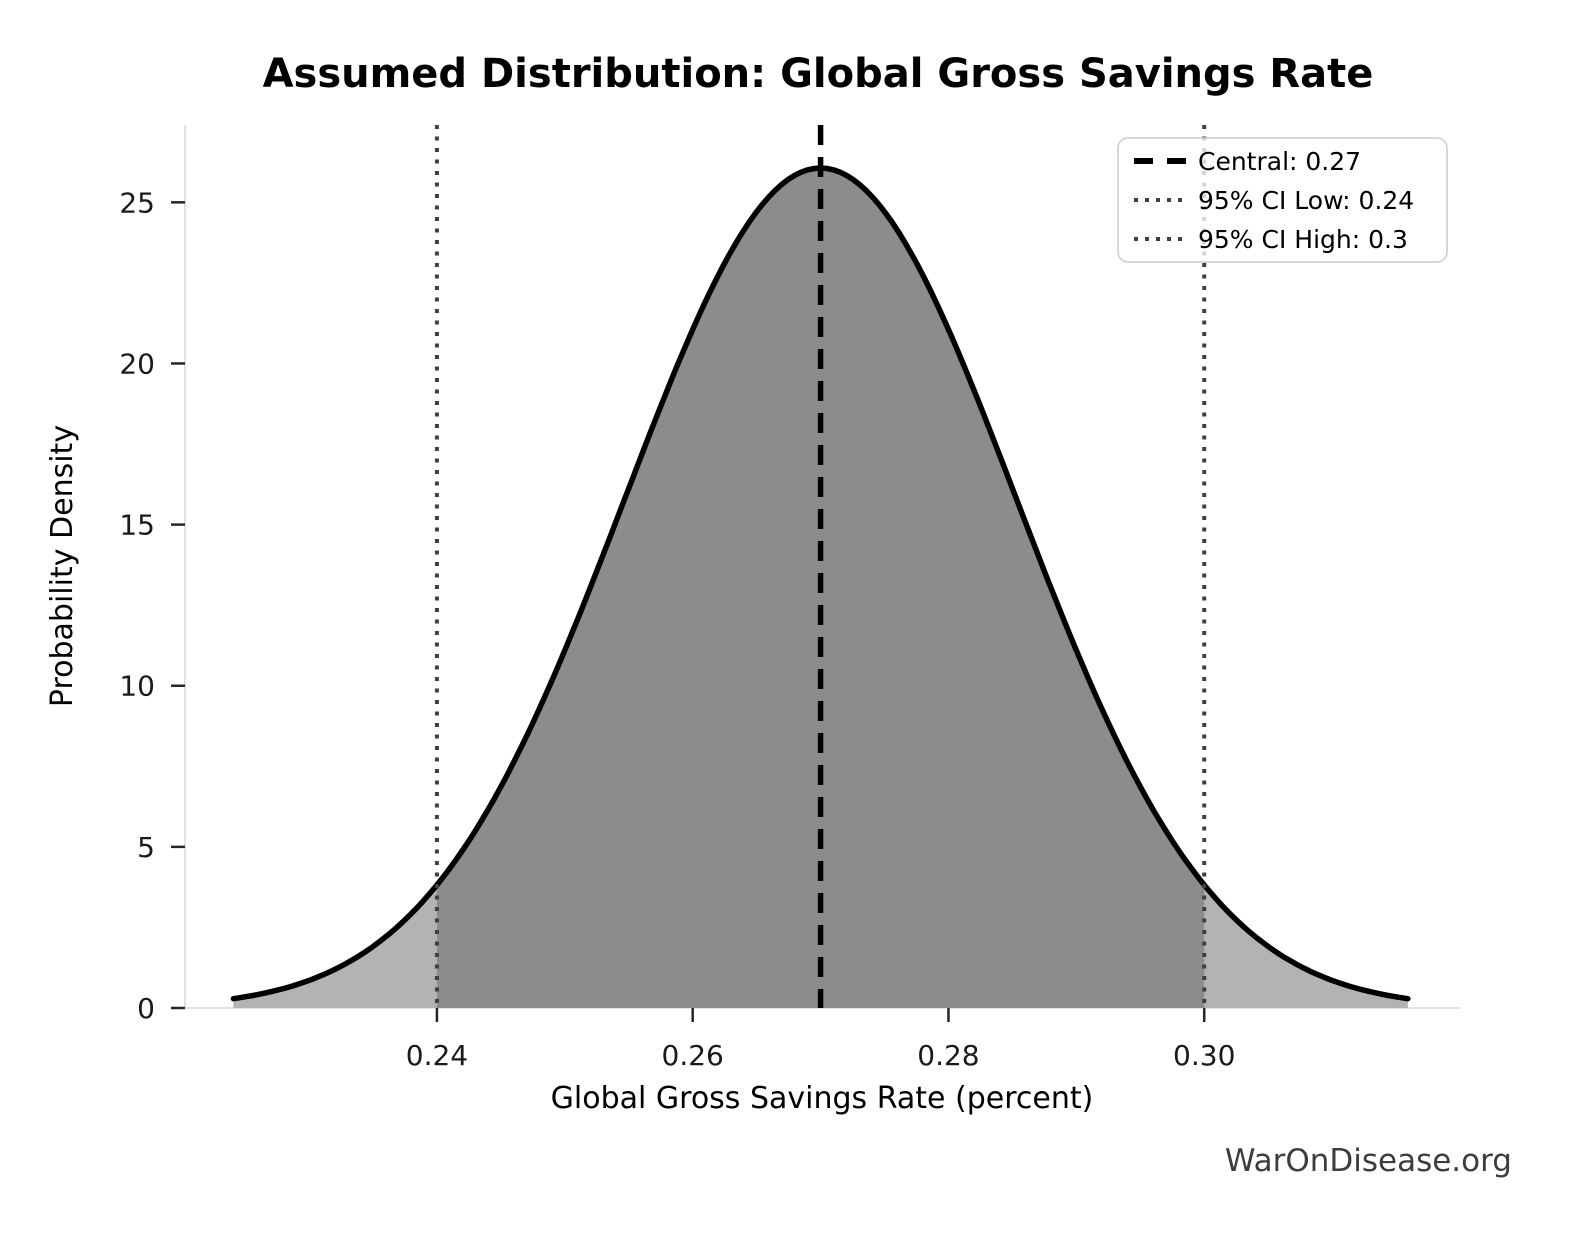  What do you see at coordinates (1306, 200) in the screenshot?
I see `legend-label-ci-low: 95% CI Low: 0.24` at bounding box center [1306, 200].